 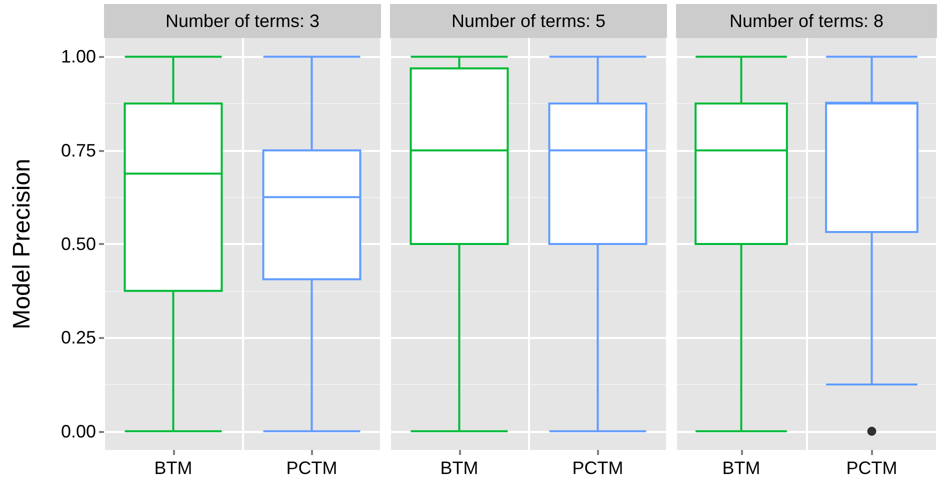 I want to click on chart-title: Number of terms: 3, so click(x=242, y=21).